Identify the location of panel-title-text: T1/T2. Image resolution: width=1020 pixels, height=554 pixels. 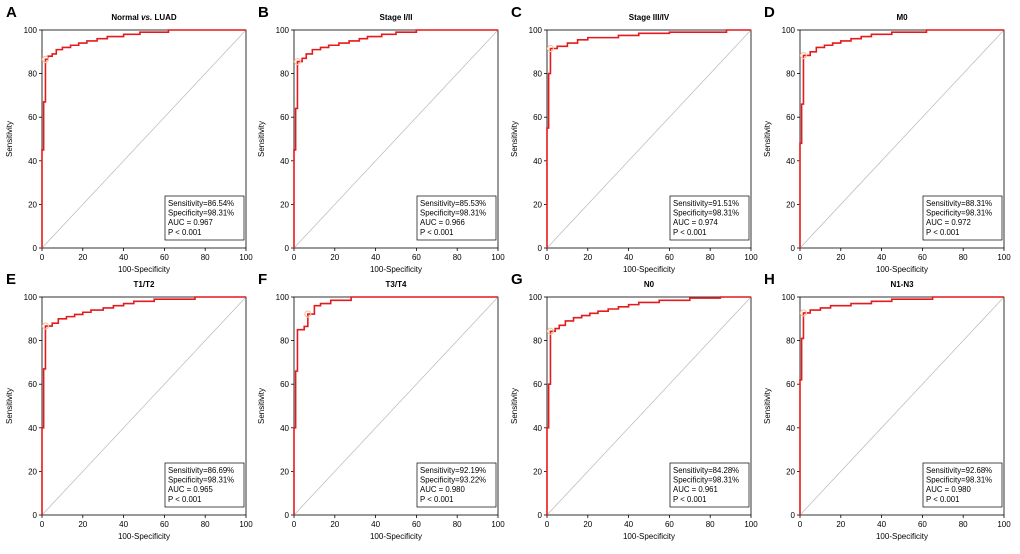
(144, 284).